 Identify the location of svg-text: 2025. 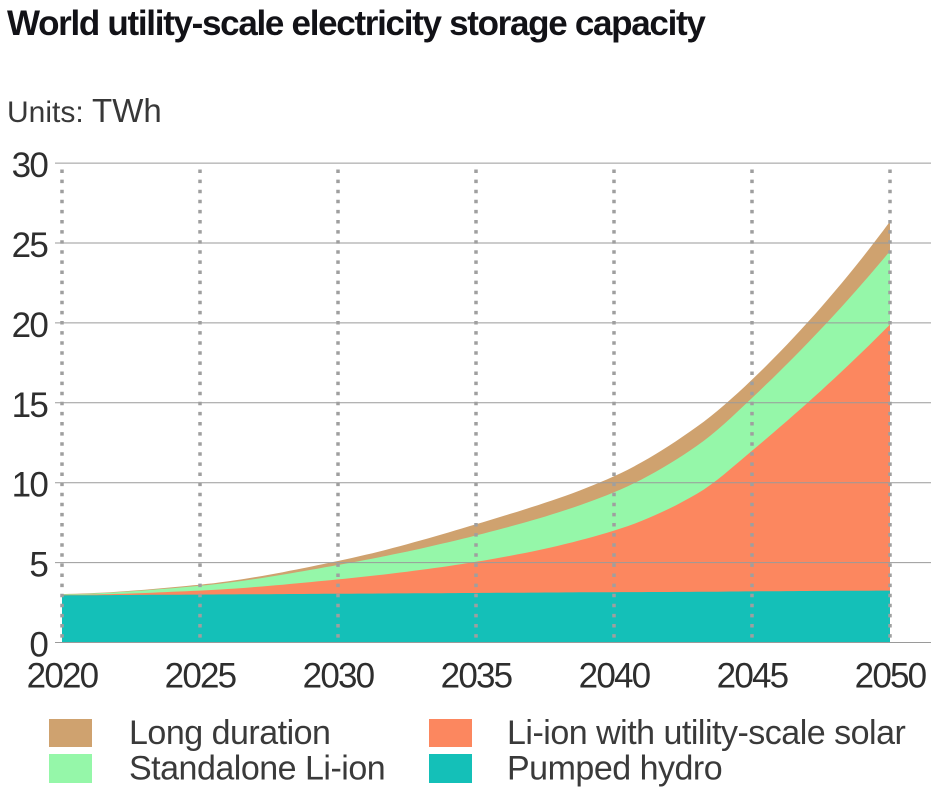
(200, 676).